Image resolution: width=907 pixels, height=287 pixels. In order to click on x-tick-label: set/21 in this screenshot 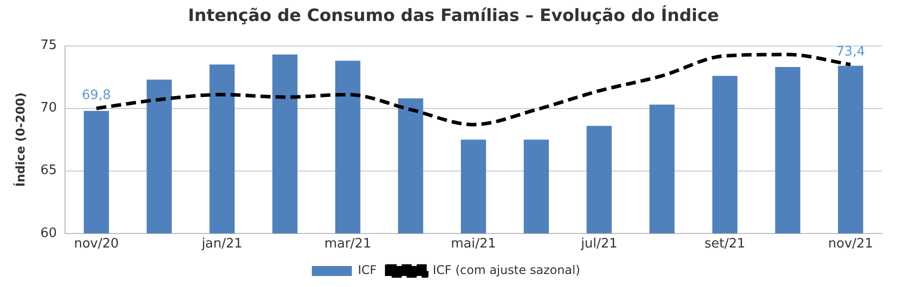, I will do `click(725, 244)`.